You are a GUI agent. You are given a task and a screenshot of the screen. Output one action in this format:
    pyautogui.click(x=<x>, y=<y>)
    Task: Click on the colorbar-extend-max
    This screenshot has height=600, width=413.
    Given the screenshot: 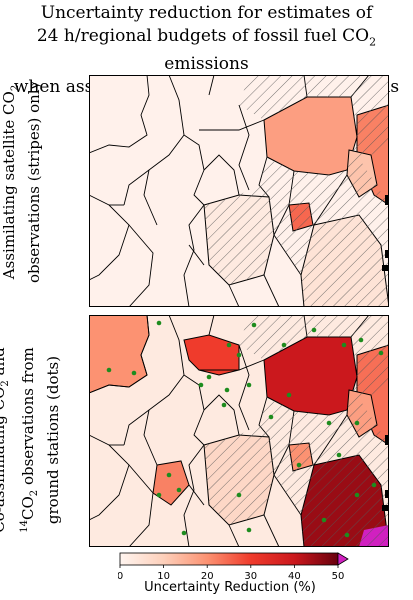 What is the action you would take?
    pyautogui.click(x=343, y=559)
    